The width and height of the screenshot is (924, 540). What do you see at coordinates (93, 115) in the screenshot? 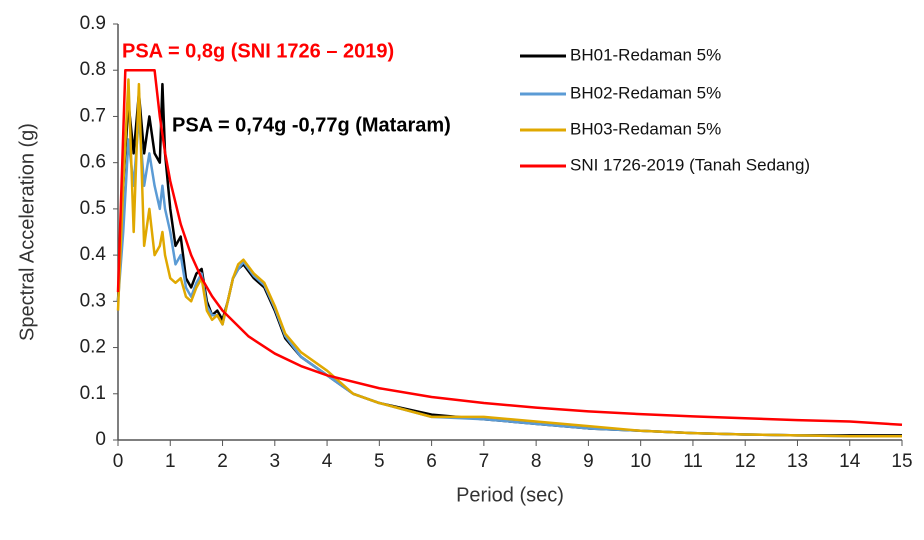
I see `y-tick-label: 0.7` at bounding box center [93, 115].